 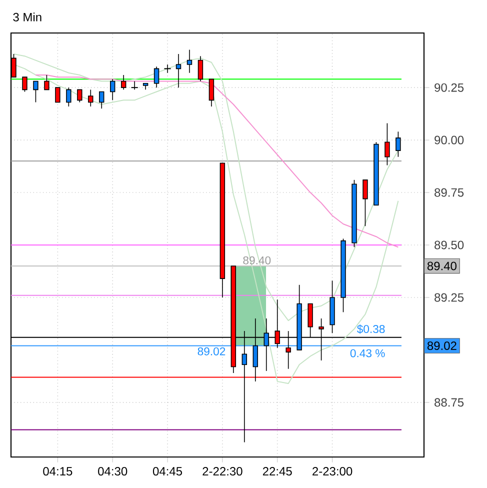 I want to click on ref-line-label: 89.40, so click(x=441, y=266).